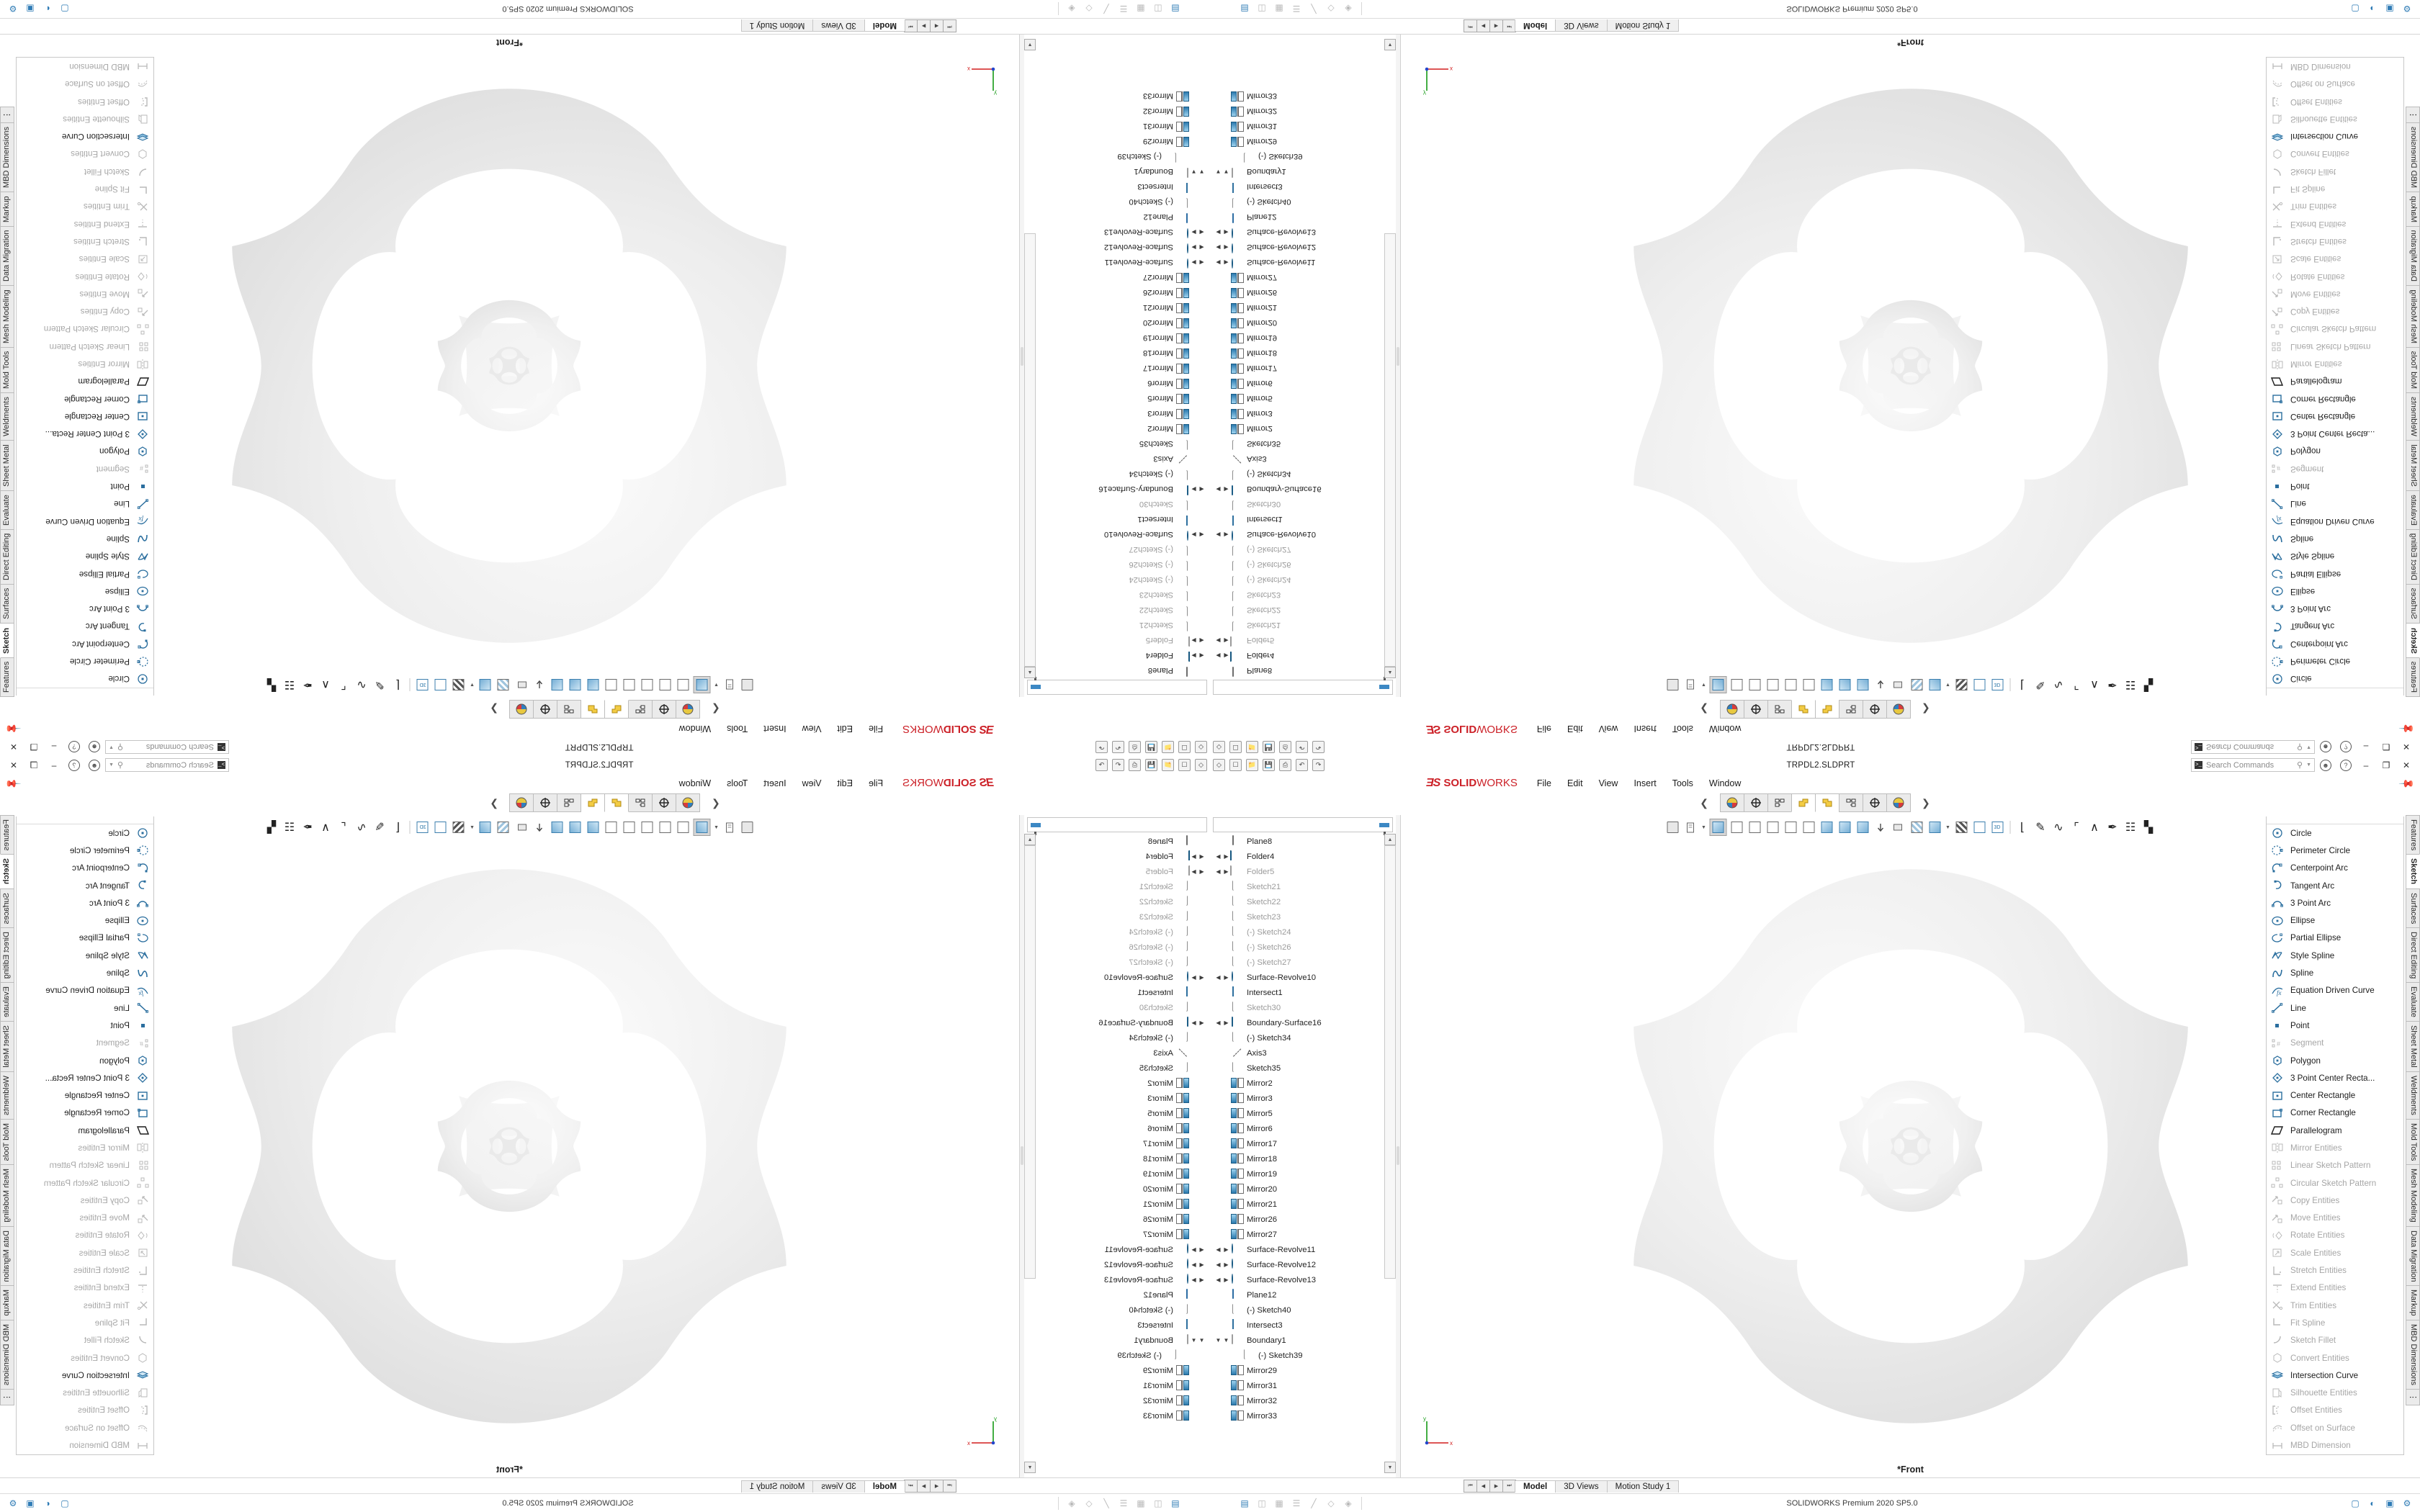  What do you see at coordinates (1297, 992) in the screenshot?
I see `feature-tree-item: ▶▶Intersect1` at bounding box center [1297, 992].